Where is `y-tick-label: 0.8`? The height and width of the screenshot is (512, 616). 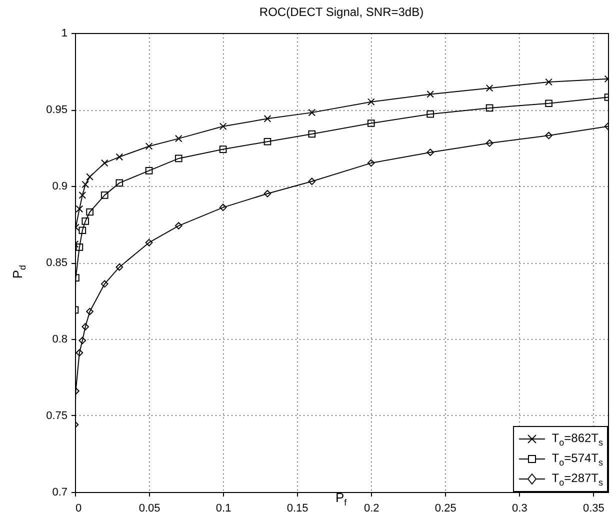 y-tick-label: 0.8 is located at coordinates (60, 340).